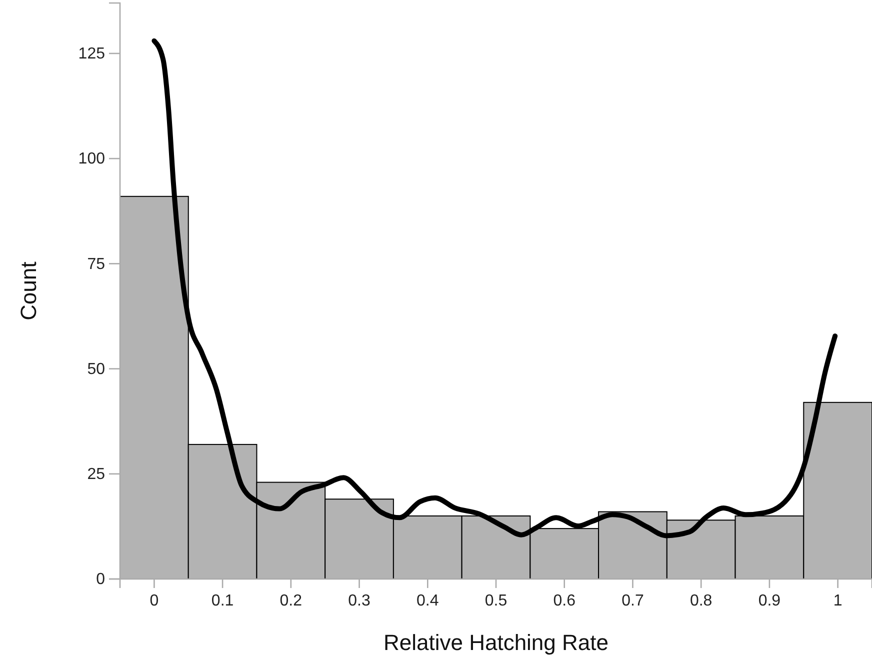 The height and width of the screenshot is (662, 872). I want to click on y-axis-title: Count, so click(28, 291).